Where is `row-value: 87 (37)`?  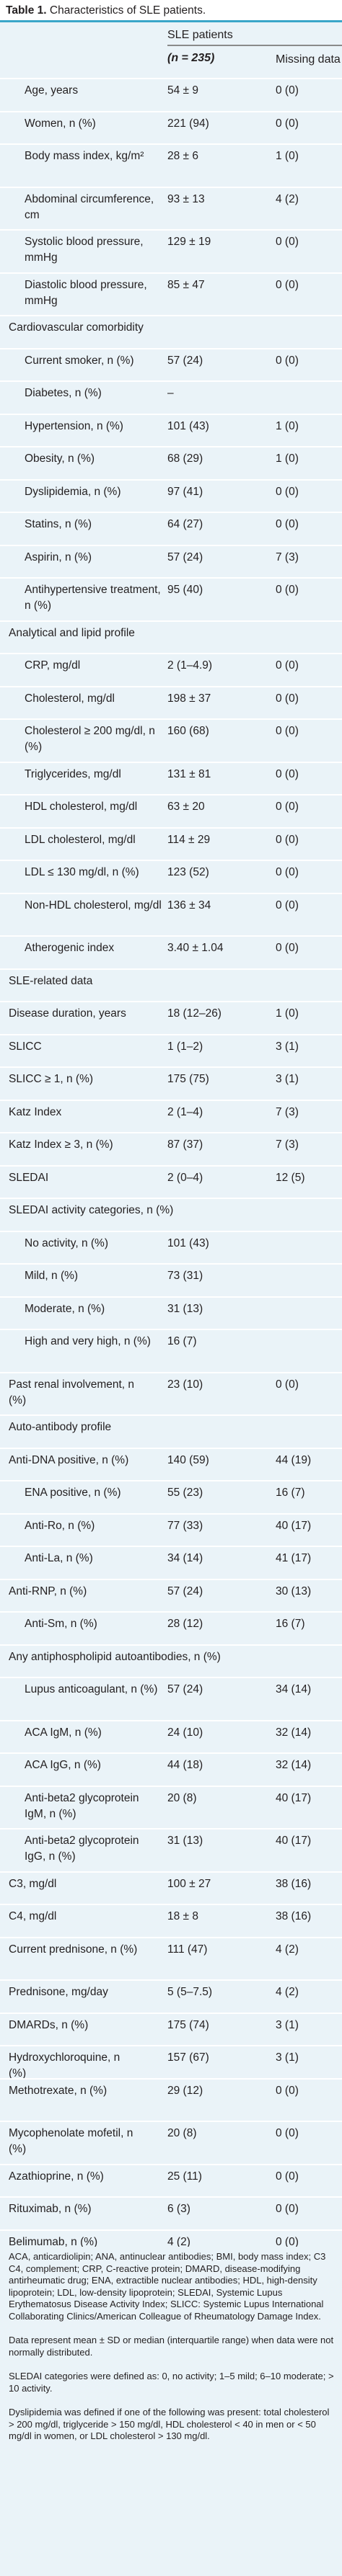 row-value: 87 (37) is located at coordinates (185, 1144).